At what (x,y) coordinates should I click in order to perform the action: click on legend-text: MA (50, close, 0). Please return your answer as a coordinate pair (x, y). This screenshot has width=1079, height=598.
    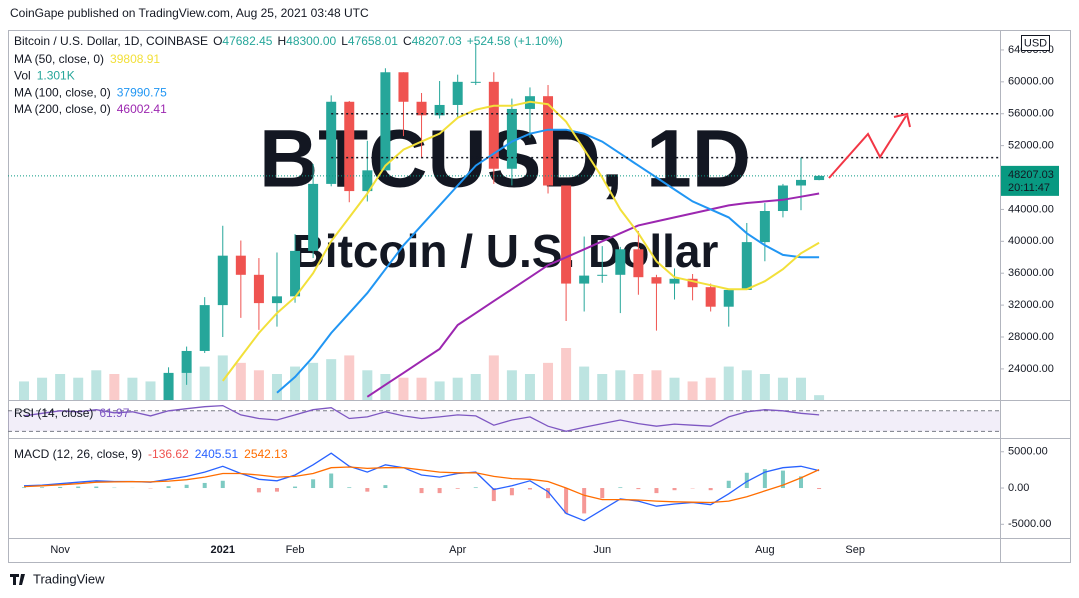
    Looking at the image, I should click on (59, 59).